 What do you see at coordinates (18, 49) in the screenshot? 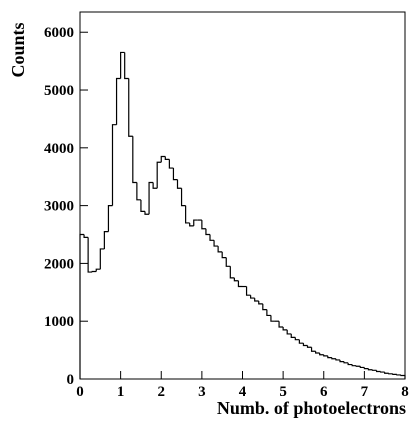
I see `y-axis-label: Counts` at bounding box center [18, 49].